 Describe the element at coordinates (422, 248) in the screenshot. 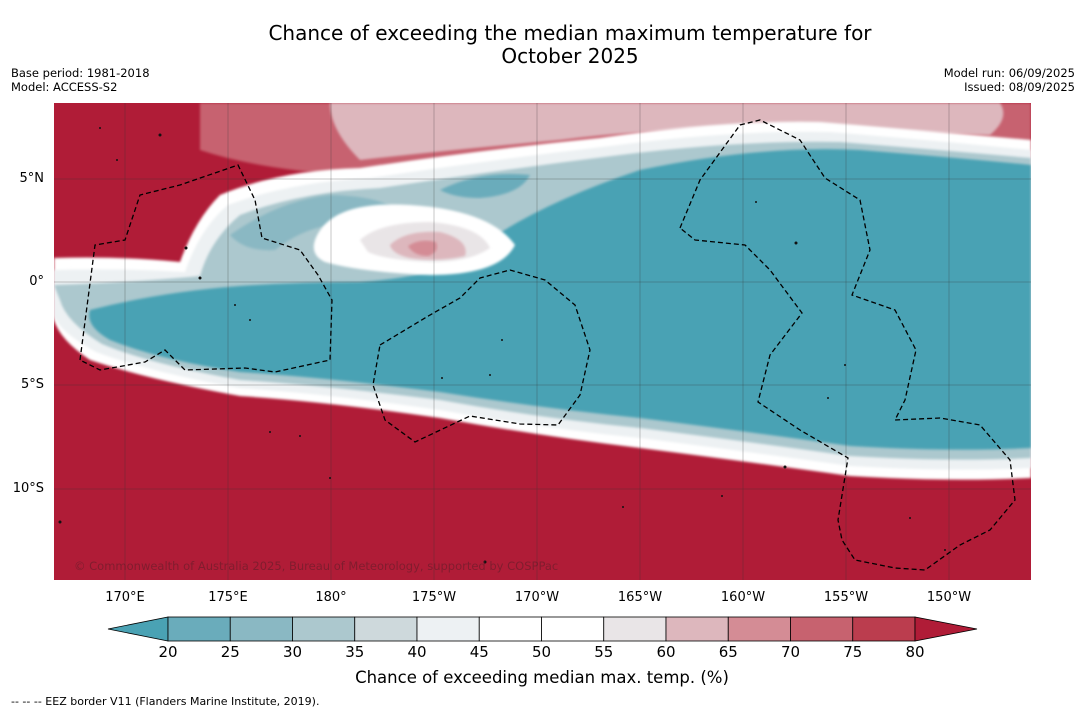

I see `equatorial-rose-spot` at that location.